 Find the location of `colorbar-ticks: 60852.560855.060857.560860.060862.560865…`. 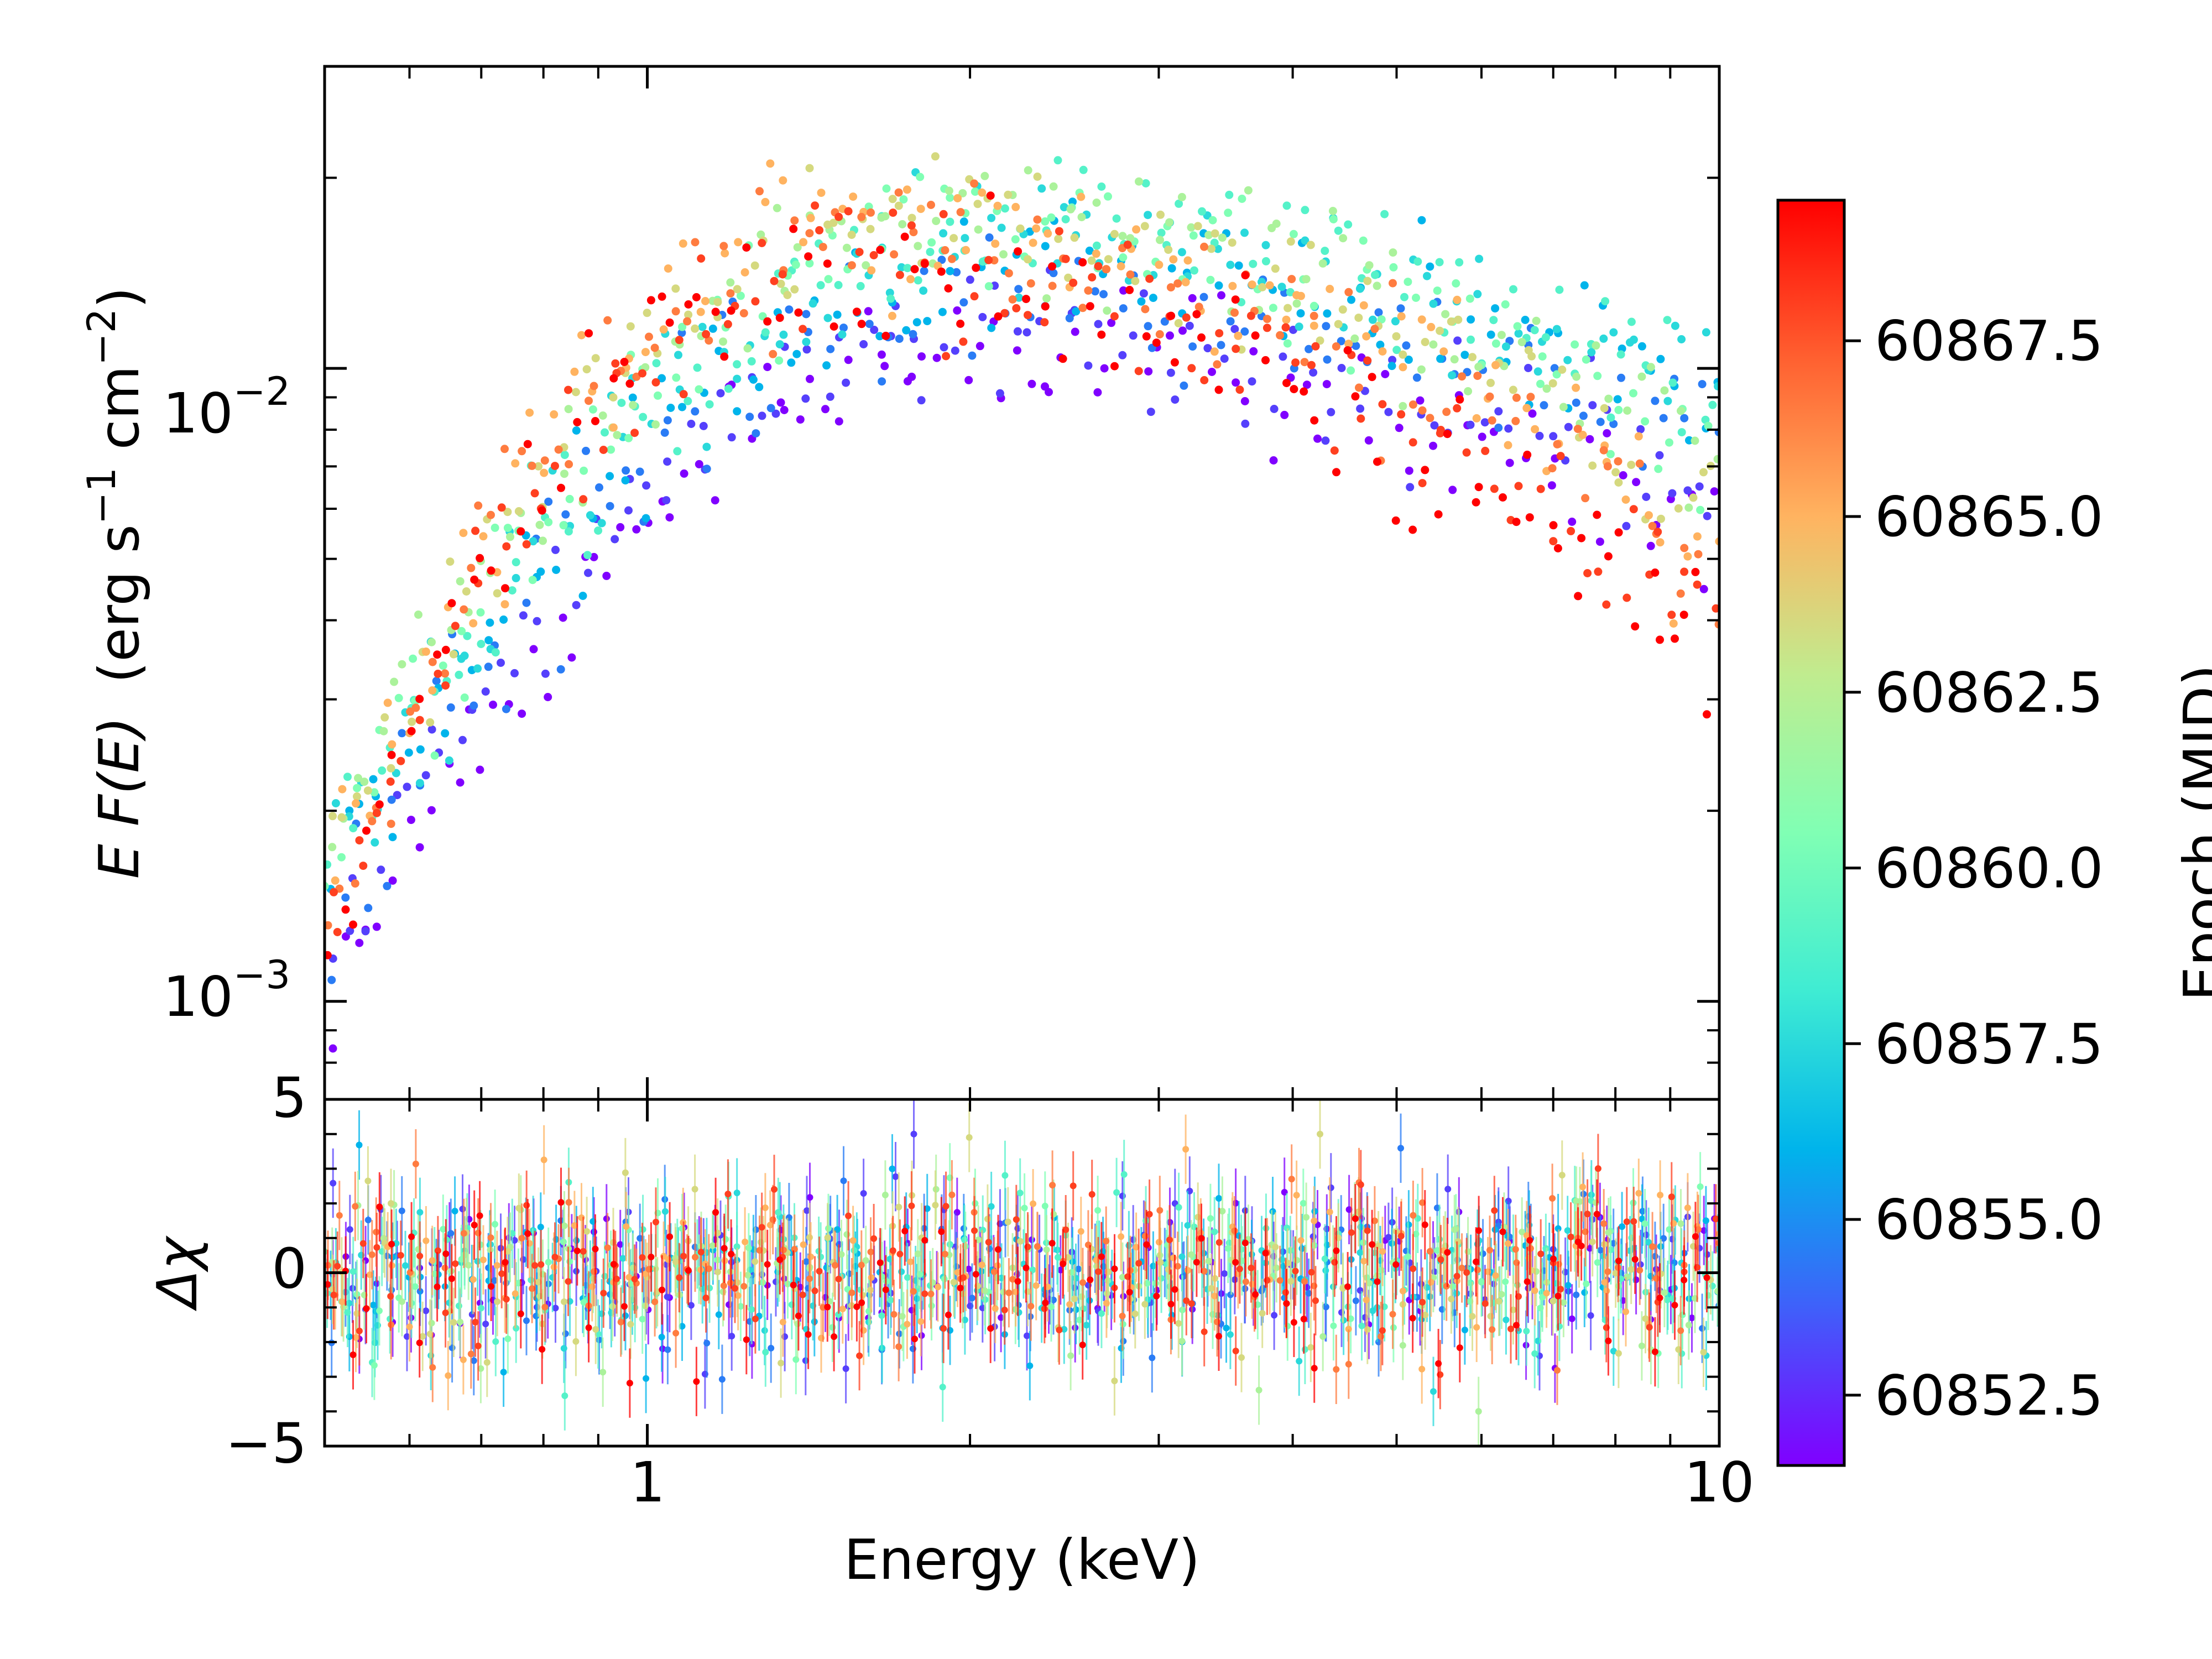

colorbar-ticks: 60852.560855.060857.560860.060862.560865… is located at coordinates (1974, 868).